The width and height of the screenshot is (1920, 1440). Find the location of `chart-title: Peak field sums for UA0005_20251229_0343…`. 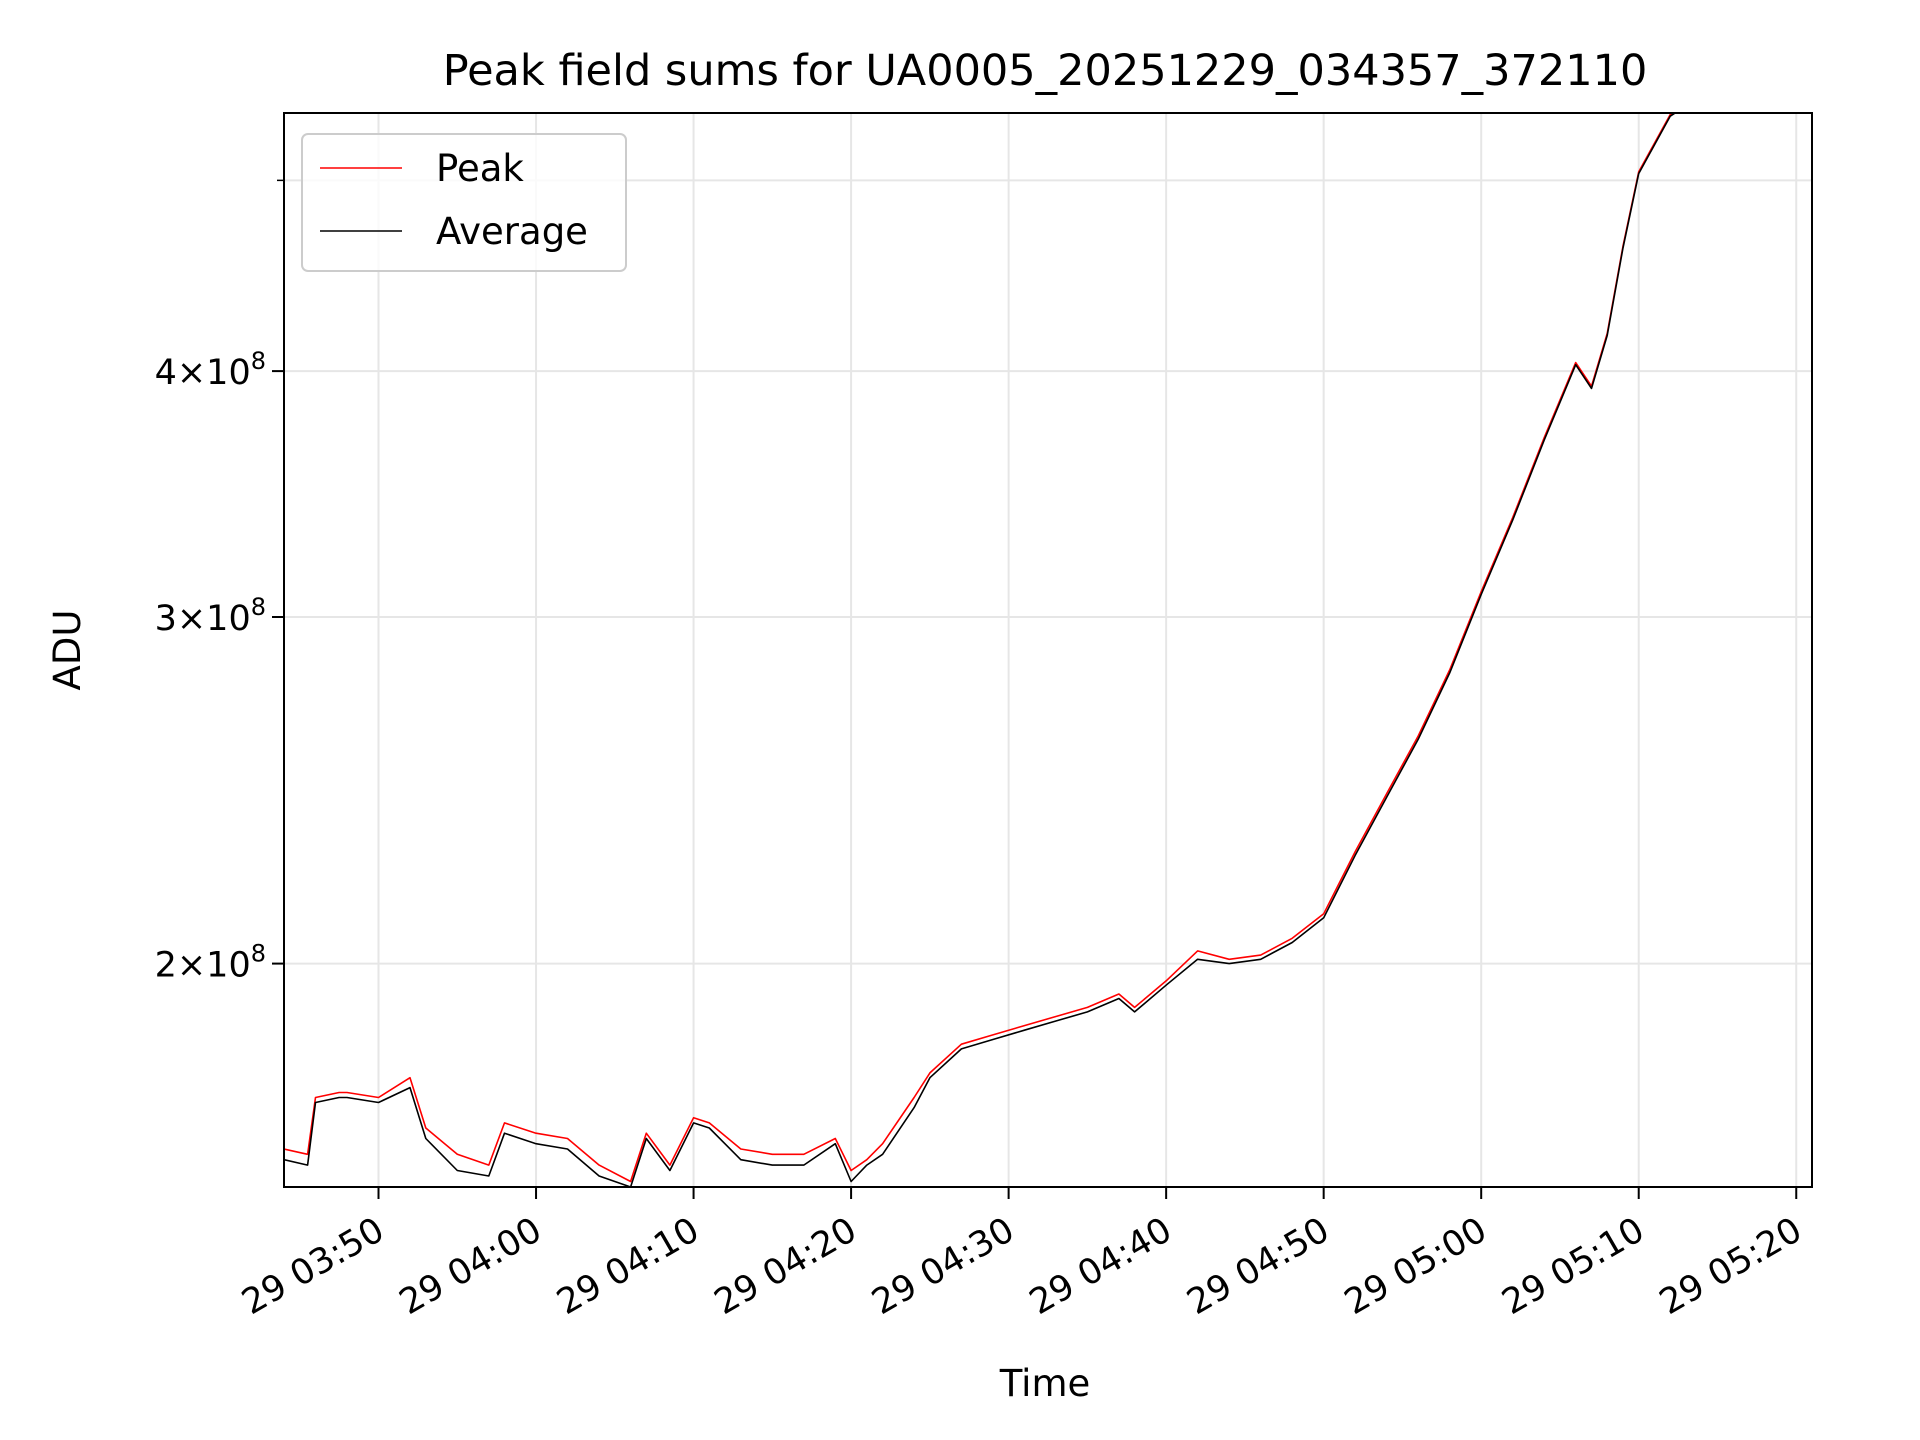

chart-title: Peak field sums for UA0005_20251229_0343… is located at coordinates (1045, 71).